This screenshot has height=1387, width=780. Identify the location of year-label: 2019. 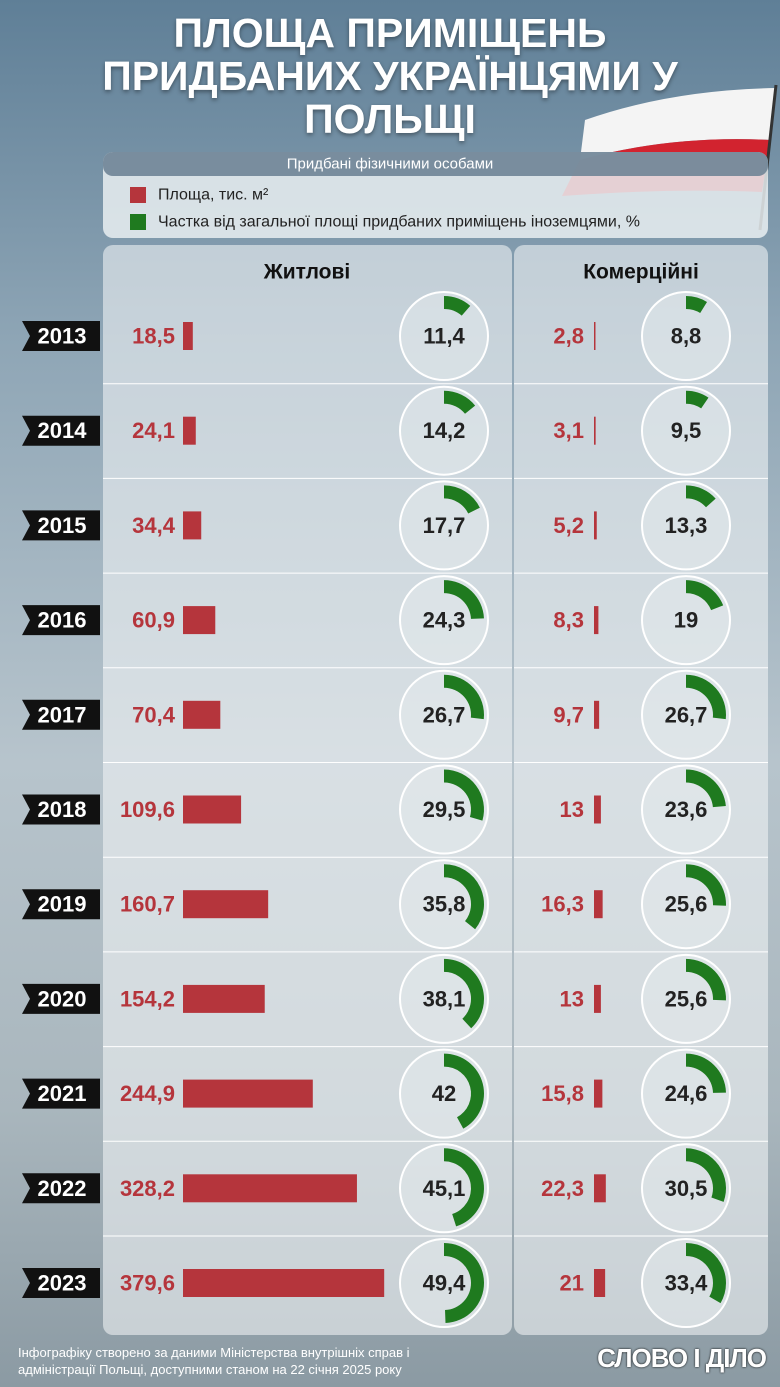
(62, 904).